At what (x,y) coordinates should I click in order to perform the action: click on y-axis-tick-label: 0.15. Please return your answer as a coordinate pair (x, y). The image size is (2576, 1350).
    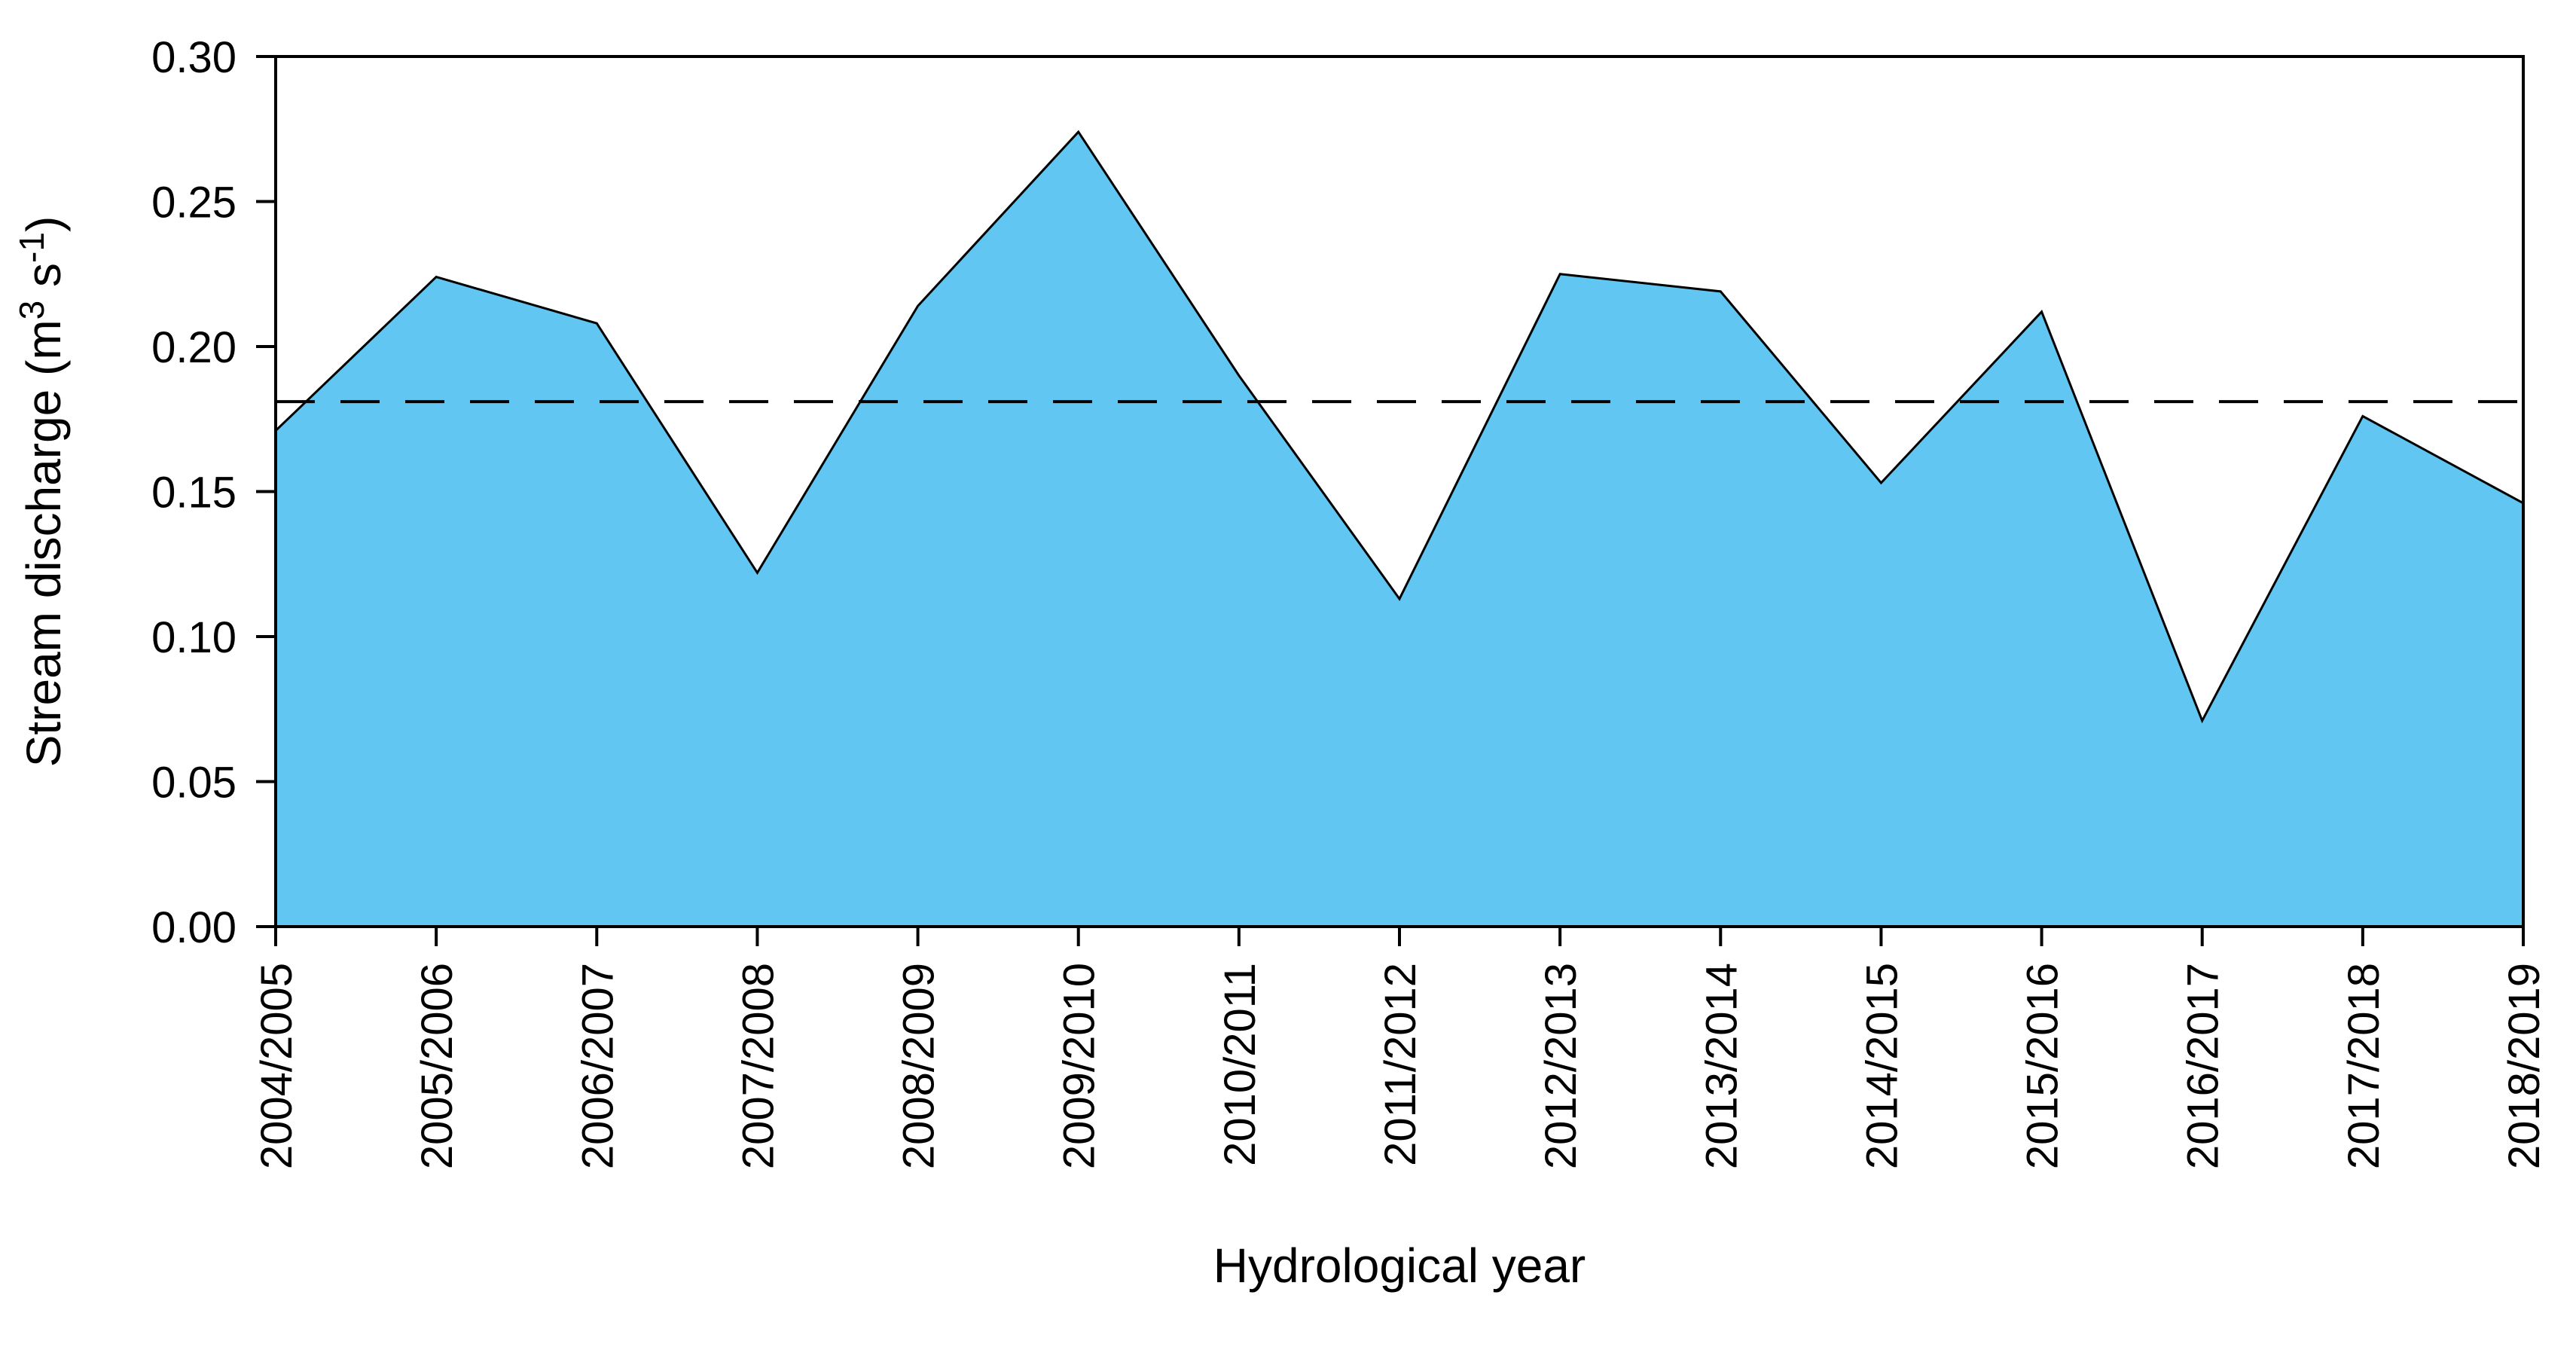
    Looking at the image, I should click on (194, 493).